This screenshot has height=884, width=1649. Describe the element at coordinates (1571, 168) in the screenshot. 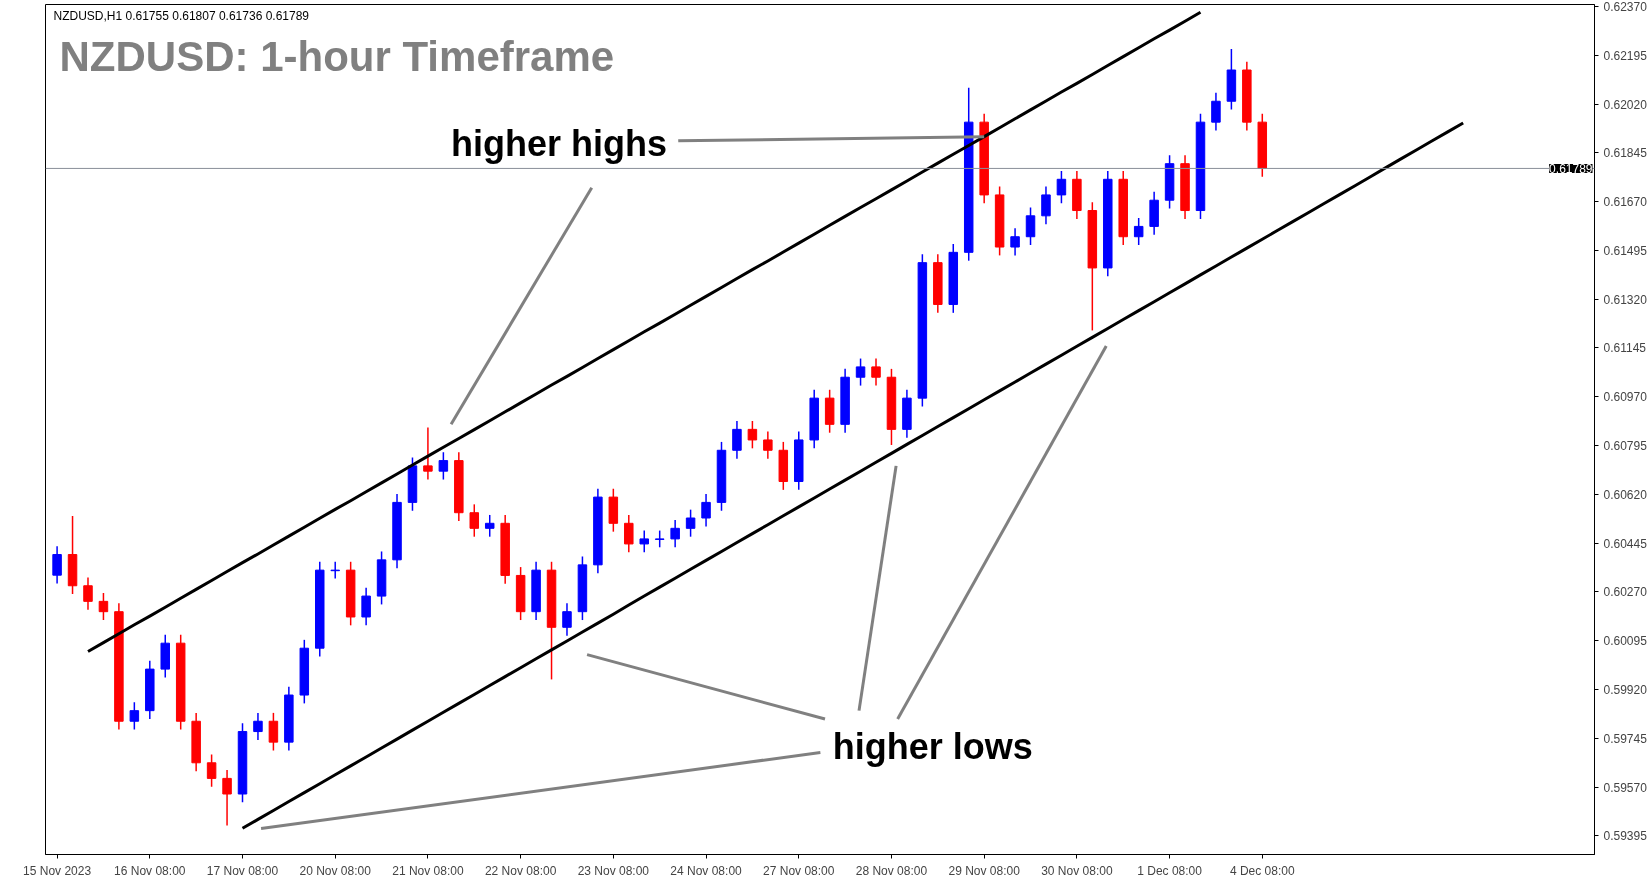

I see `ref-line-label: 0.61789` at that location.